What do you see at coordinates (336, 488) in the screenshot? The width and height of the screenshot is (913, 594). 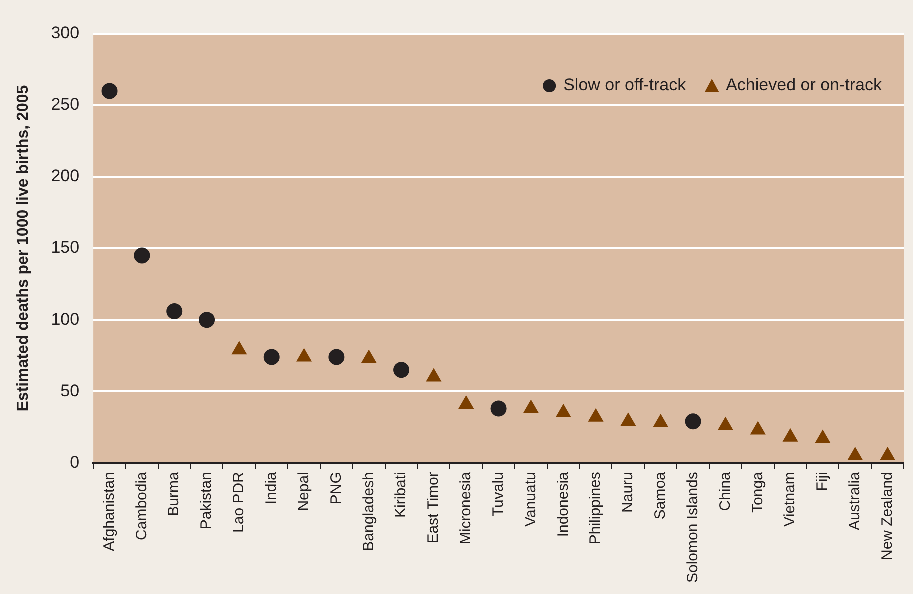 I see `x-tick-label: PNG` at bounding box center [336, 488].